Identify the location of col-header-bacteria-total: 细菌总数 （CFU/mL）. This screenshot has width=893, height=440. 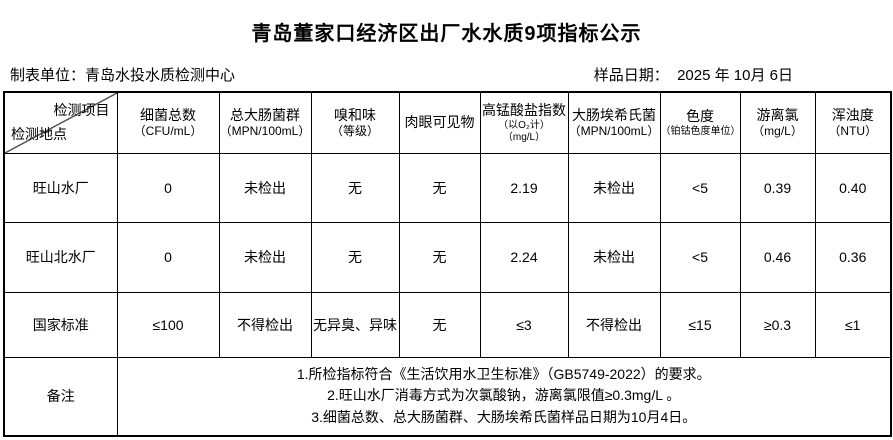
(168, 122).